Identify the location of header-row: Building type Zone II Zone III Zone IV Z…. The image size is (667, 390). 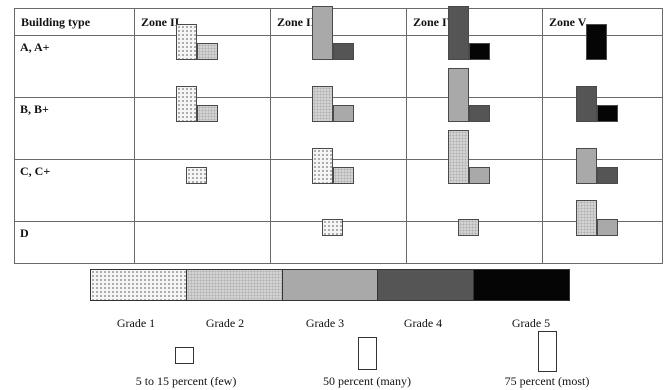
(338, 22).